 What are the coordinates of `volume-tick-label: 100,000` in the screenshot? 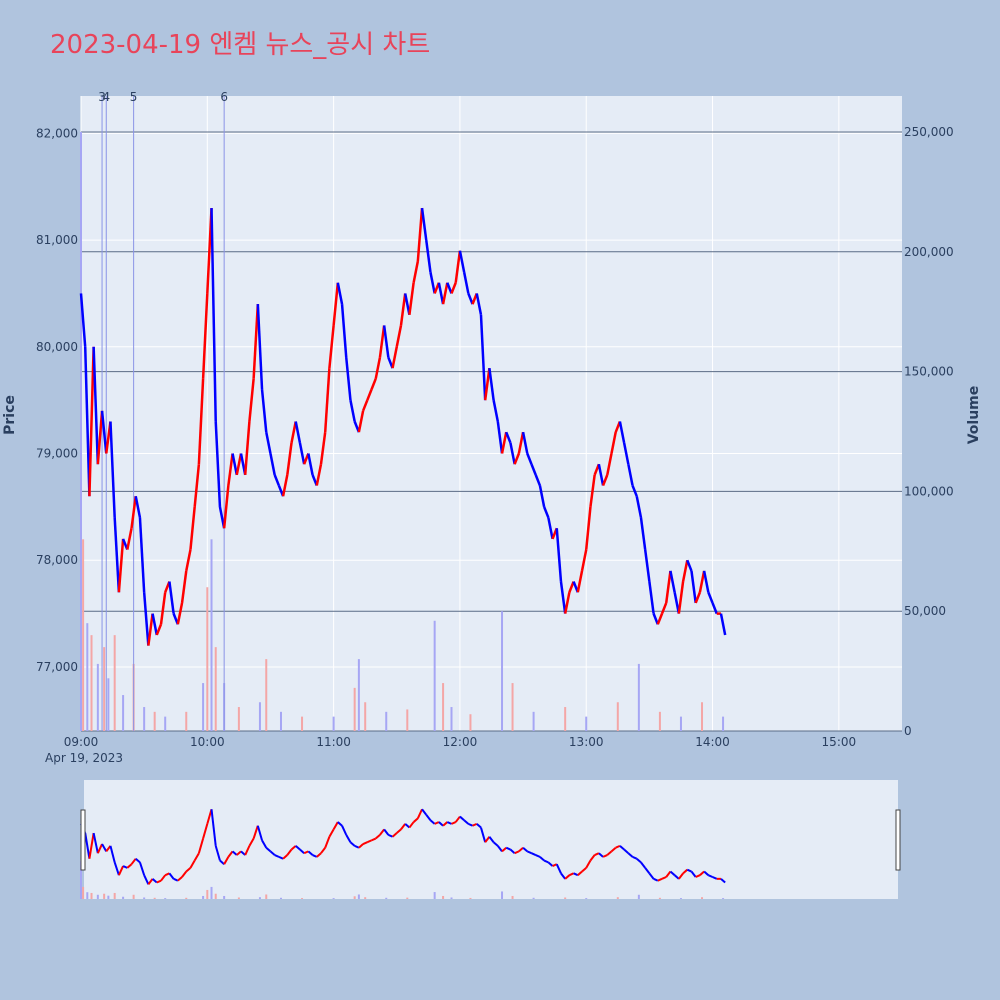 It's located at (929, 491).